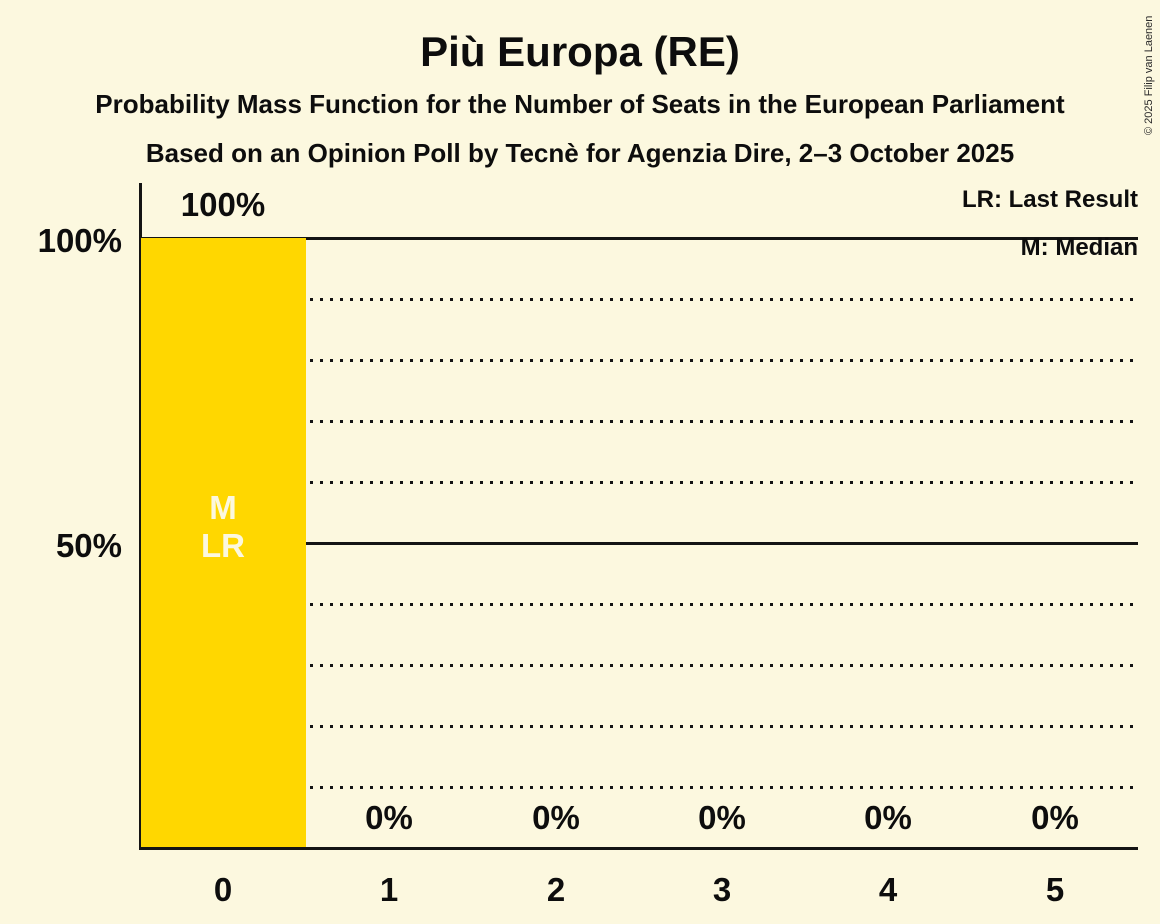 The width and height of the screenshot is (1160, 924). I want to click on page-title: Più Europa (RE), so click(580, 51).